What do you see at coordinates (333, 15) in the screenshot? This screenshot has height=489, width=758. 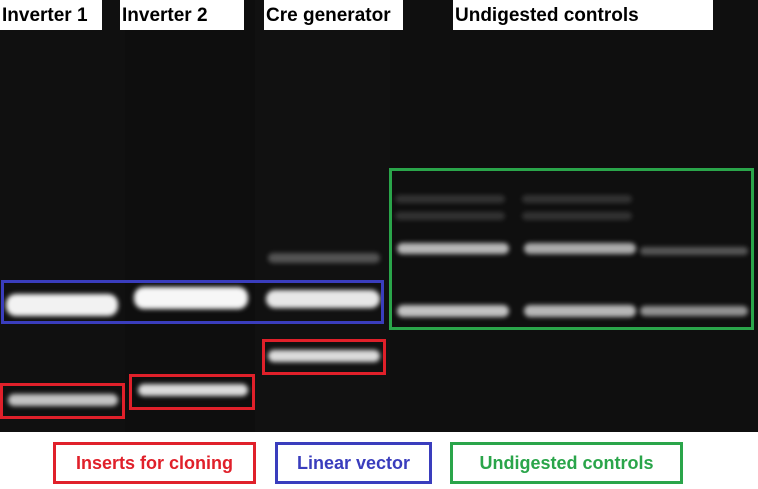 I see `lane-label-cre-generator: Cre generator` at bounding box center [333, 15].